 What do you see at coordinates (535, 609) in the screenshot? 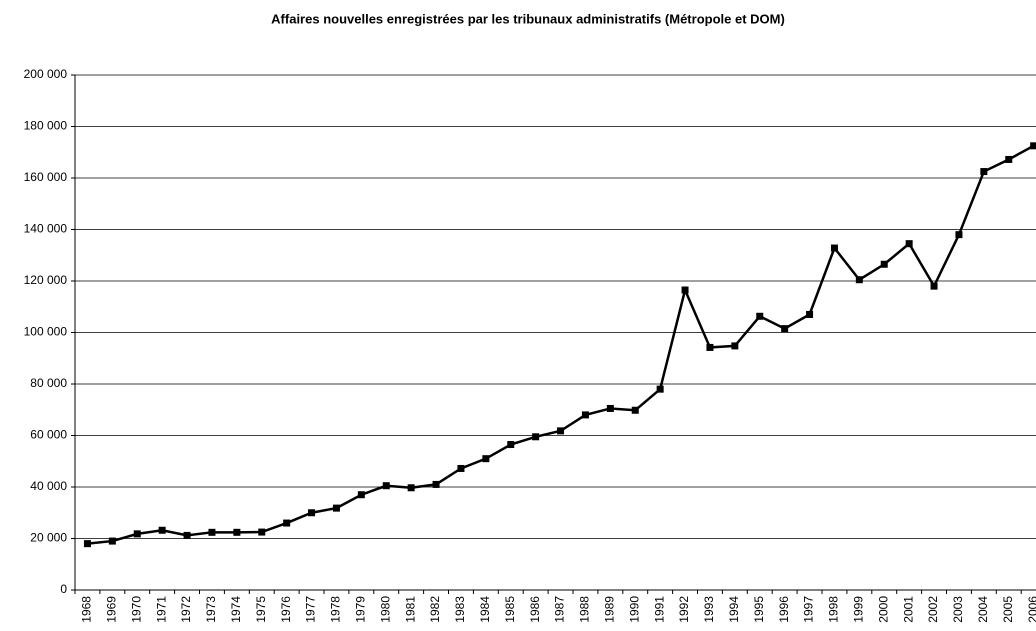
I see `x-tick-label: 1986` at bounding box center [535, 609].